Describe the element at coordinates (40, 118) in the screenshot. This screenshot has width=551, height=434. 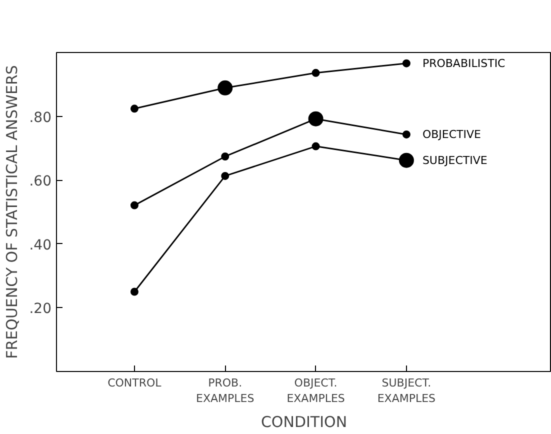
I see `y-tick-label: .80` at that location.